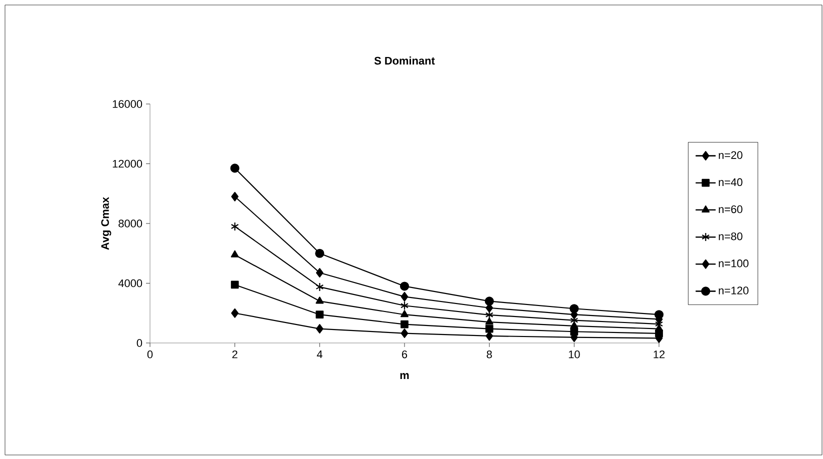  Describe the element at coordinates (733, 290) in the screenshot. I see `legend-label: n=120` at that location.